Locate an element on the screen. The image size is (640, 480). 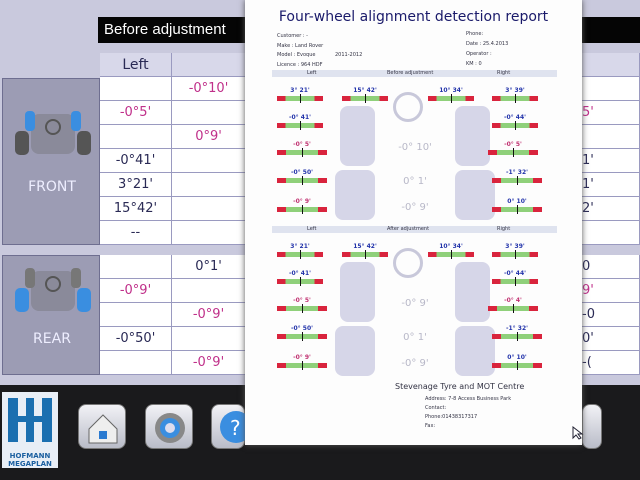
table-cell: 15°42' is located at coordinates (136, 209).